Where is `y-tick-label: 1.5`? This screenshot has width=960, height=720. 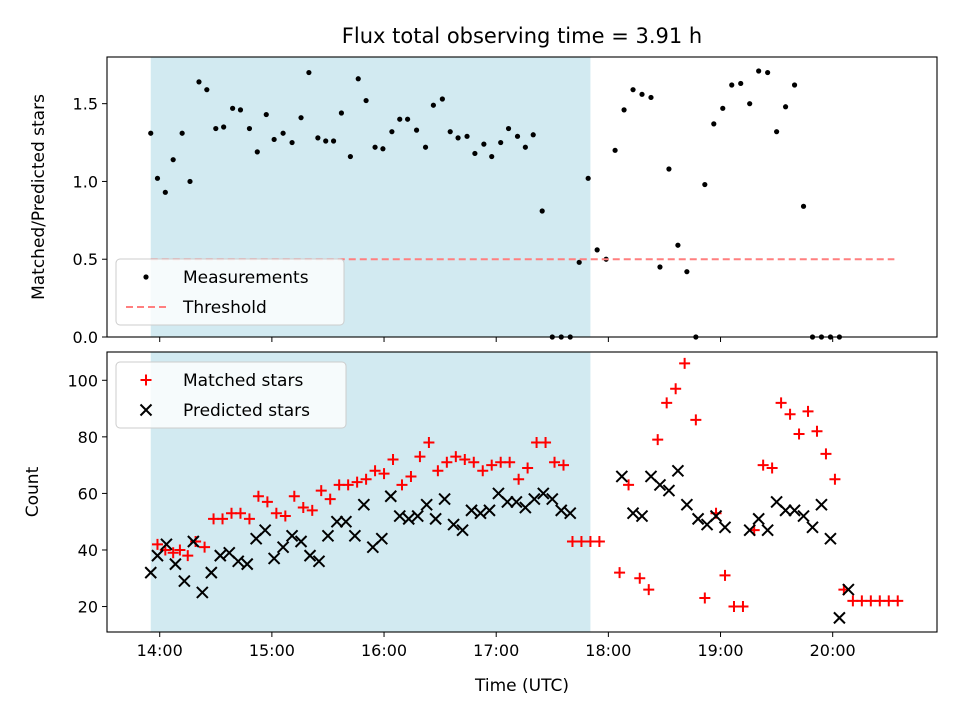
y-tick-label: 1.5 is located at coordinates (85, 104).